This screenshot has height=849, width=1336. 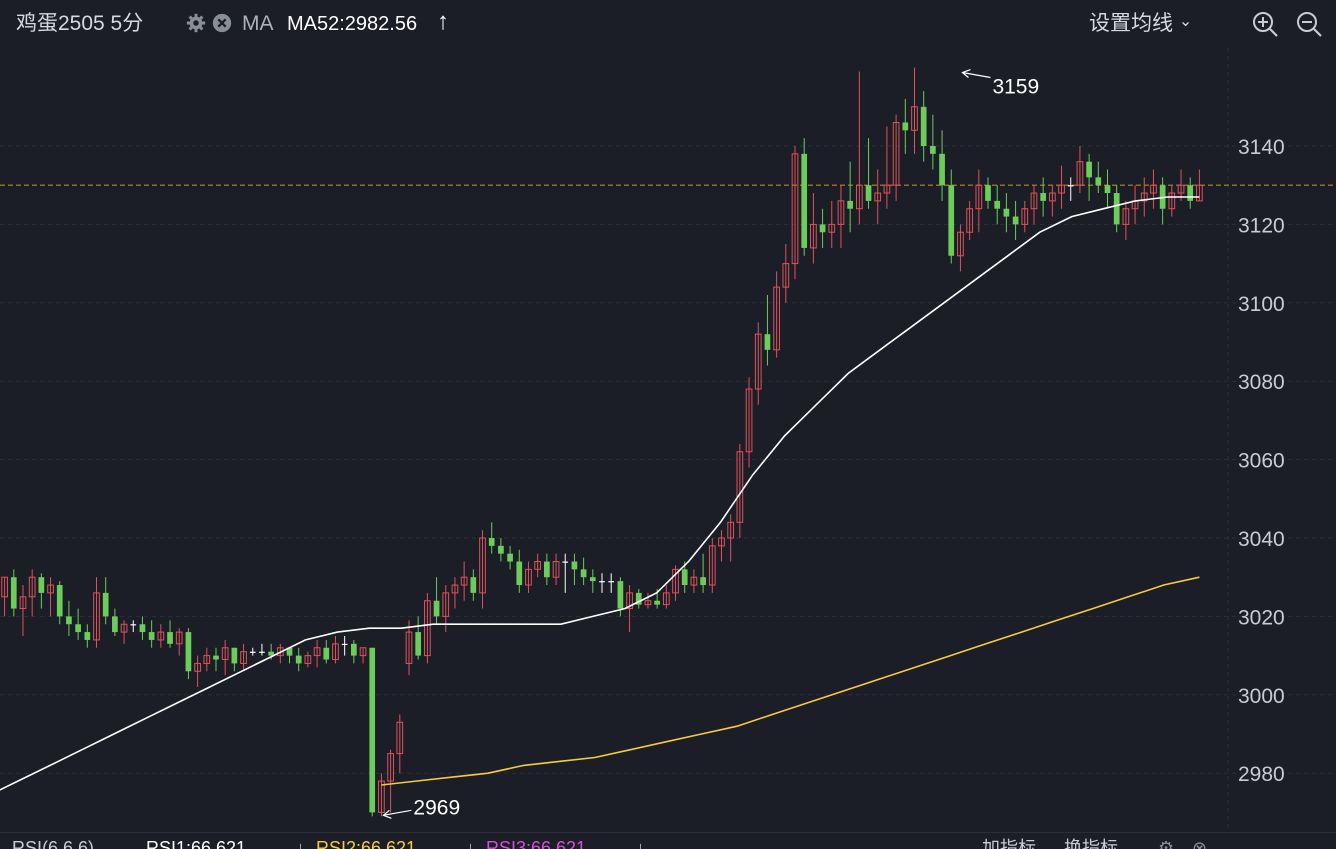 What do you see at coordinates (1091, 843) in the screenshot?
I see `change-indicator-button: 换指标` at bounding box center [1091, 843].